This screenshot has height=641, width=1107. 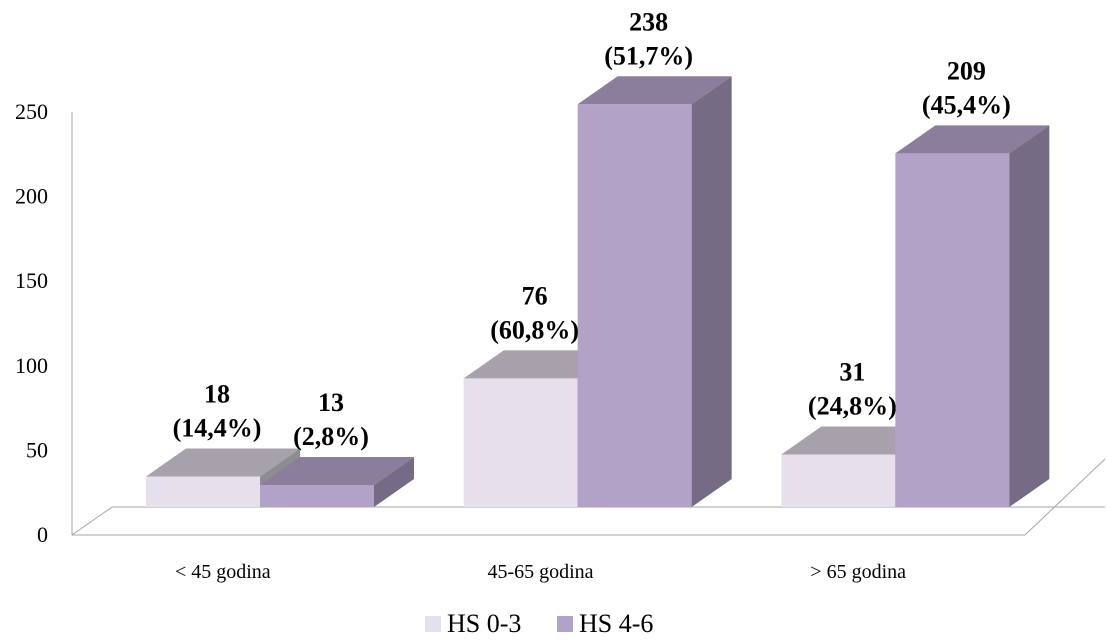 I want to click on data-label-percent: (24,8%), so click(x=852, y=406).